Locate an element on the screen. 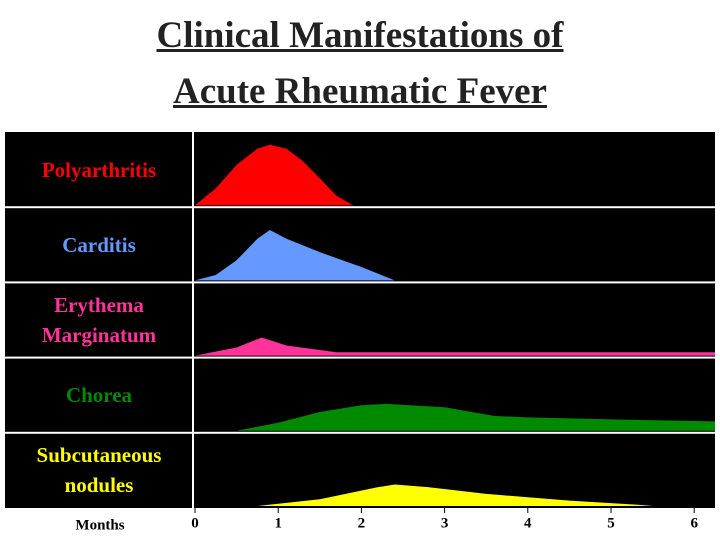  series-label: Subcutaneous nodules is located at coordinates (99, 470).